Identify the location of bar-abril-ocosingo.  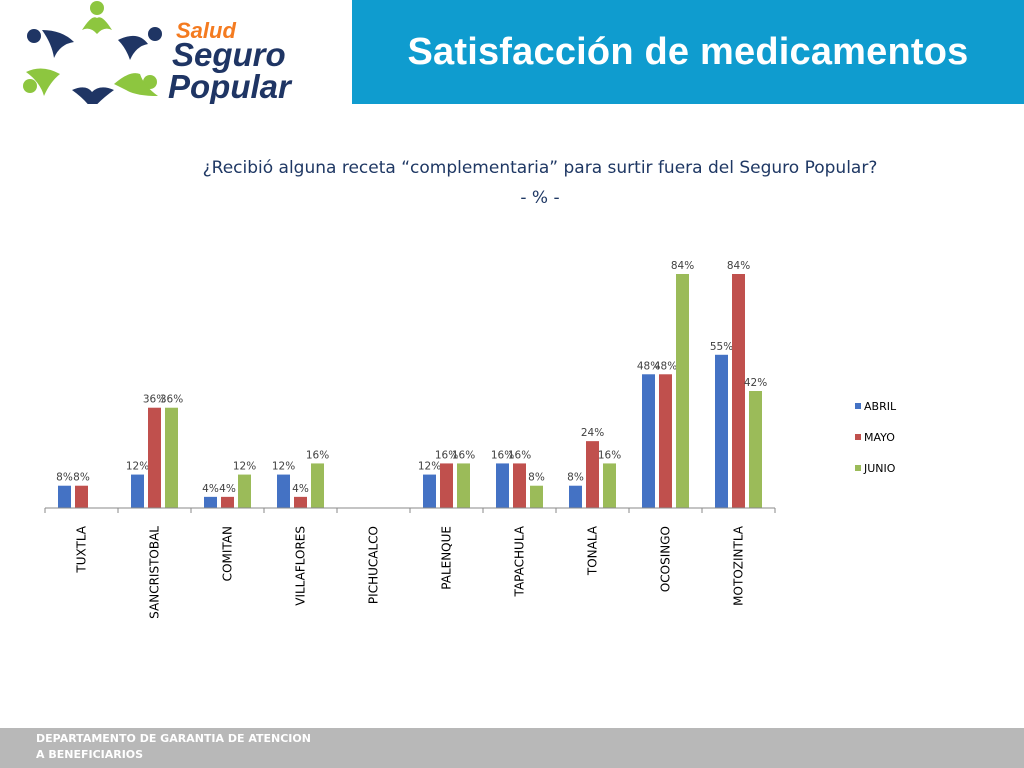
(648, 441).